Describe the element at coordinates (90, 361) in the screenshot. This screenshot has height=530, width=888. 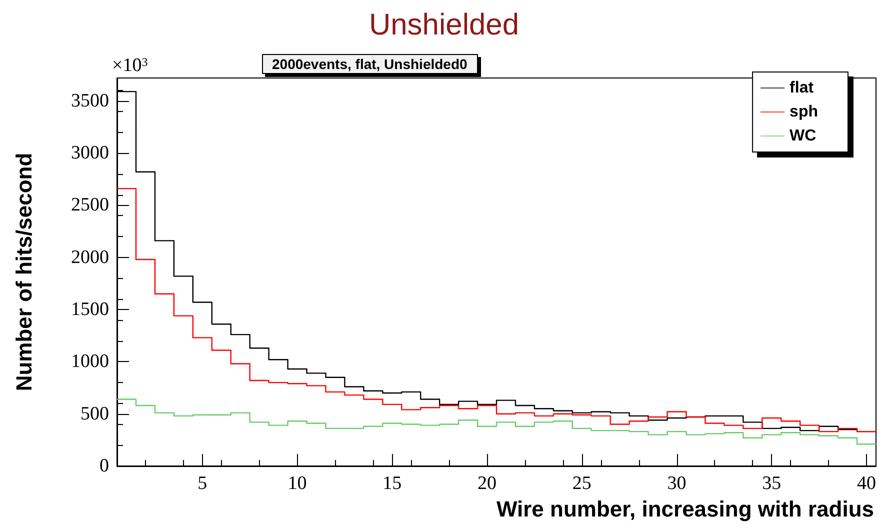
I see `y-tick-label: 1000` at that location.